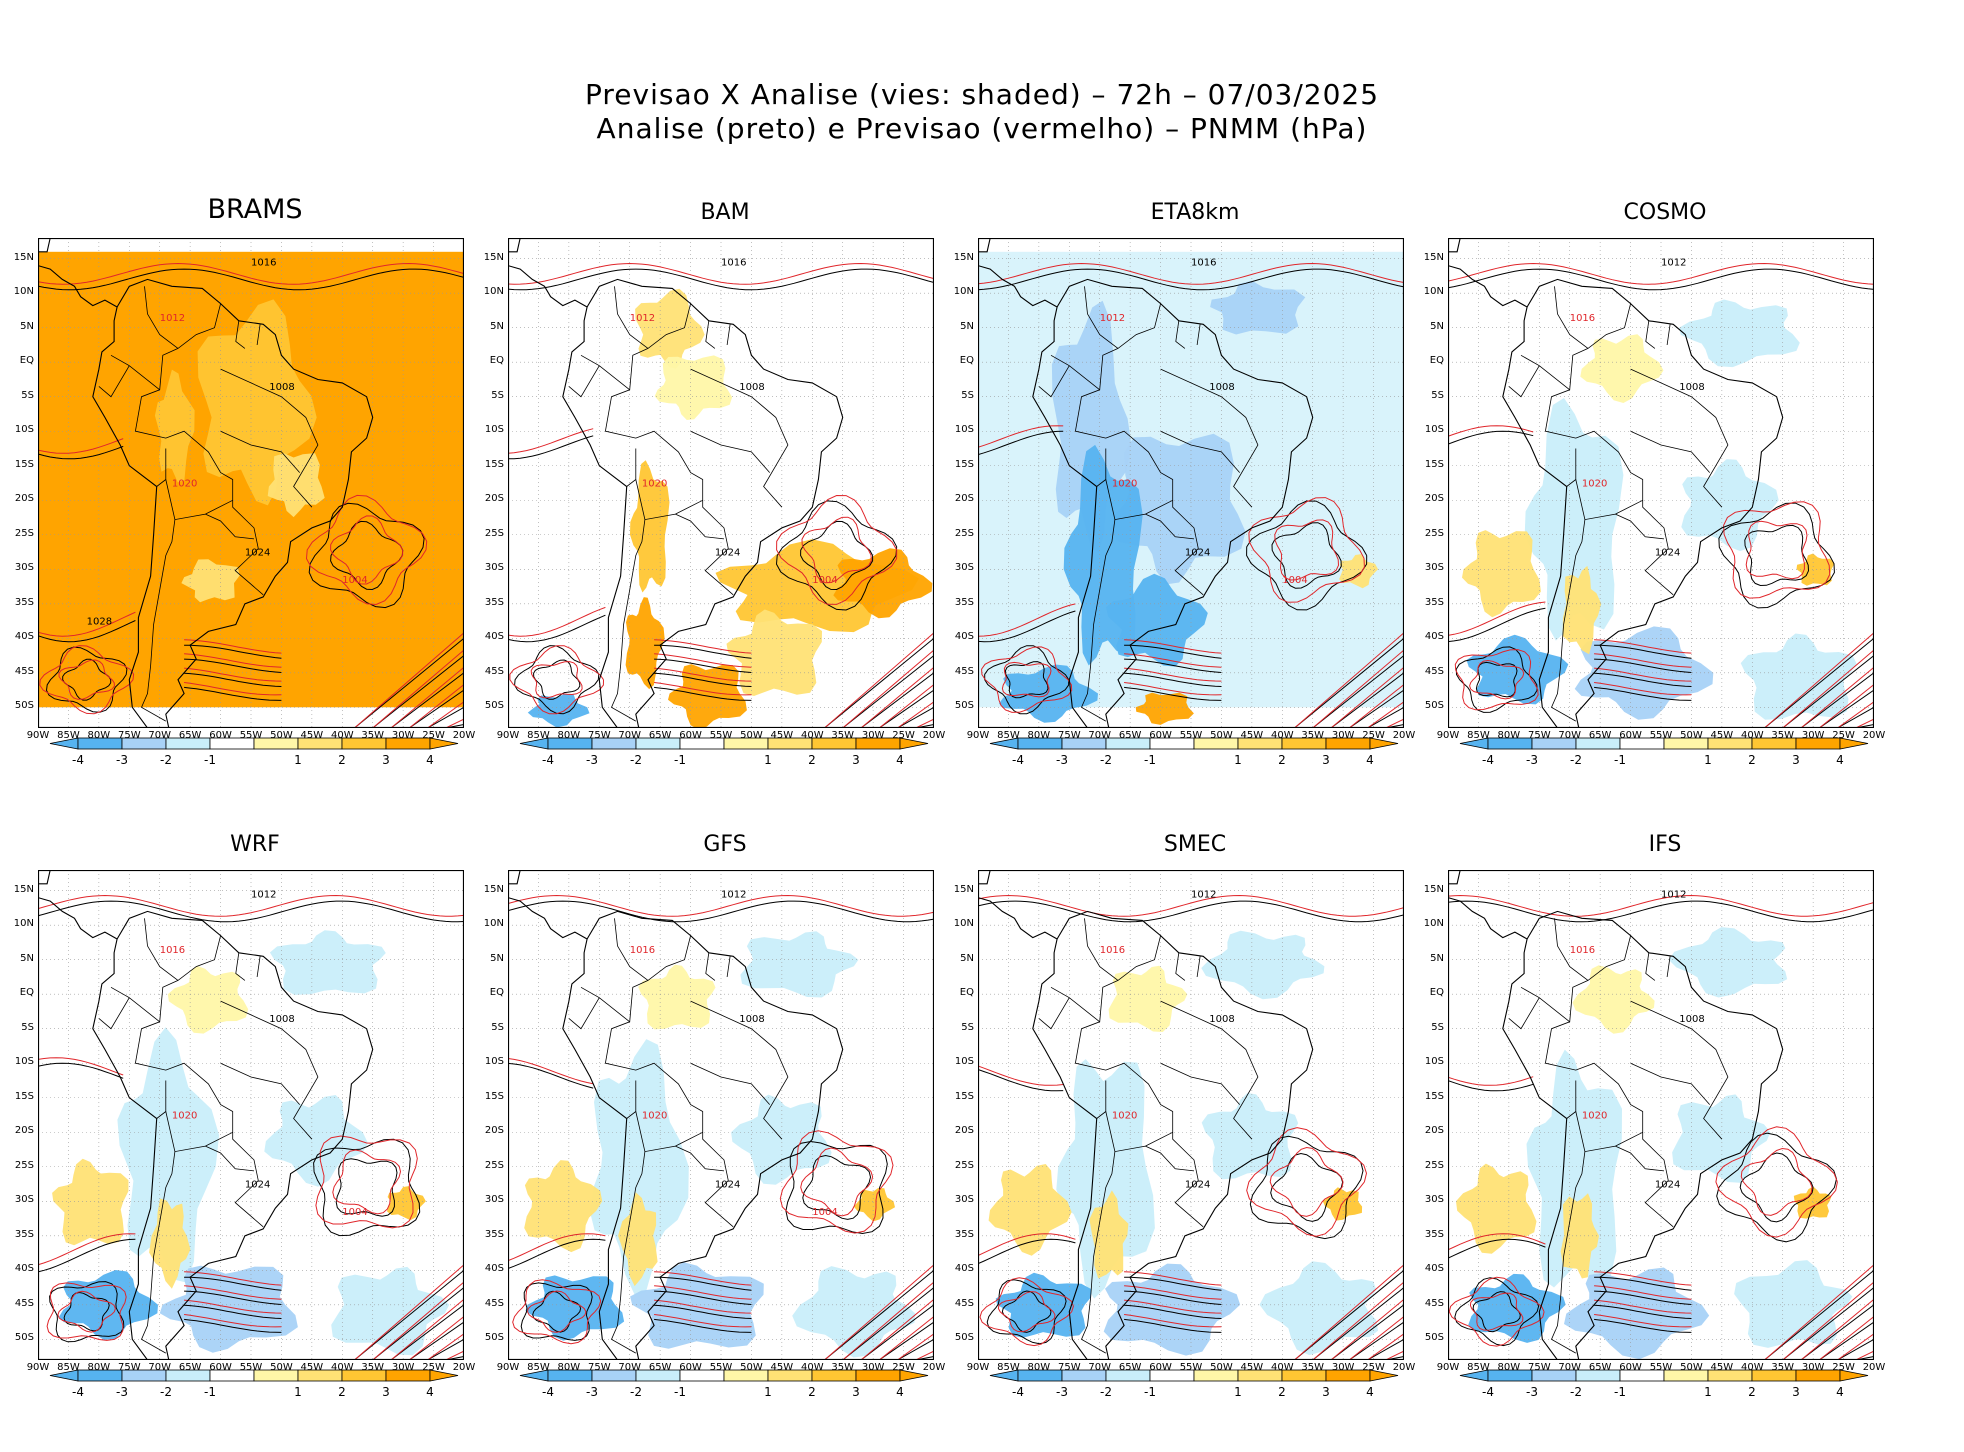  What do you see at coordinates (751, 1367) in the screenshot?
I see `lon-label: 50W` at bounding box center [751, 1367].